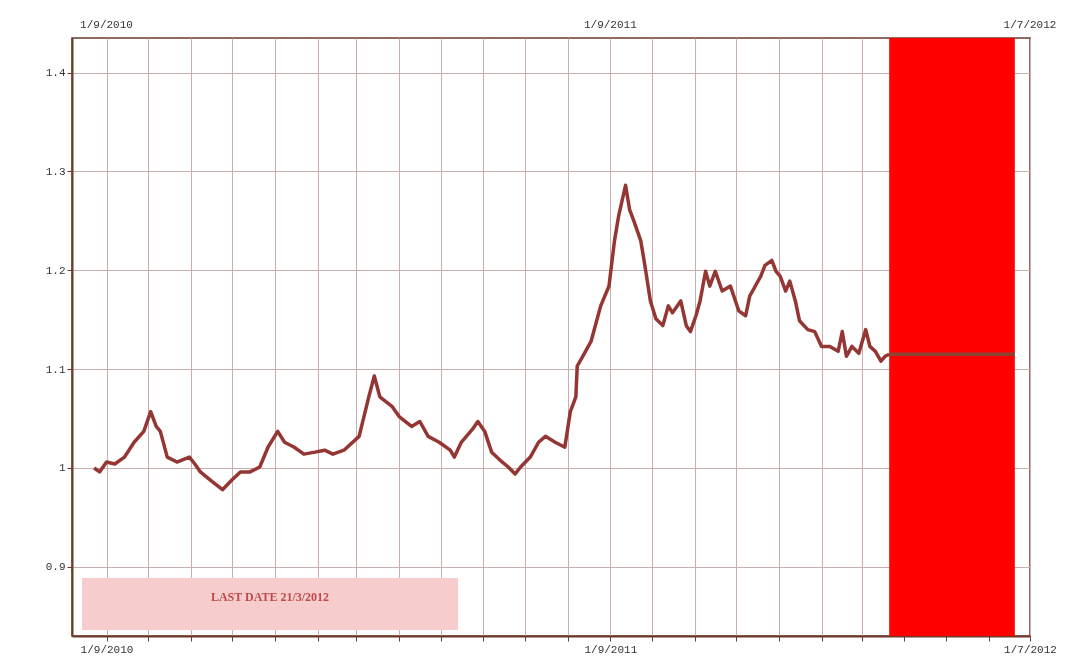 The image size is (1069, 670). Describe the element at coordinates (62, 468) in the screenshot. I see `y-tick-label: 1` at that location.